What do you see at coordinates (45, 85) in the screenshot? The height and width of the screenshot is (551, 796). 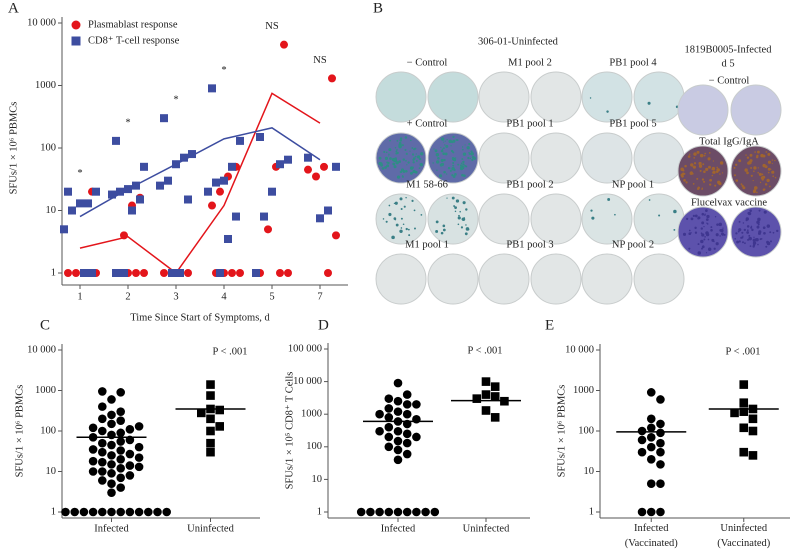 I see `y-tick-label: 1000` at bounding box center [45, 85].